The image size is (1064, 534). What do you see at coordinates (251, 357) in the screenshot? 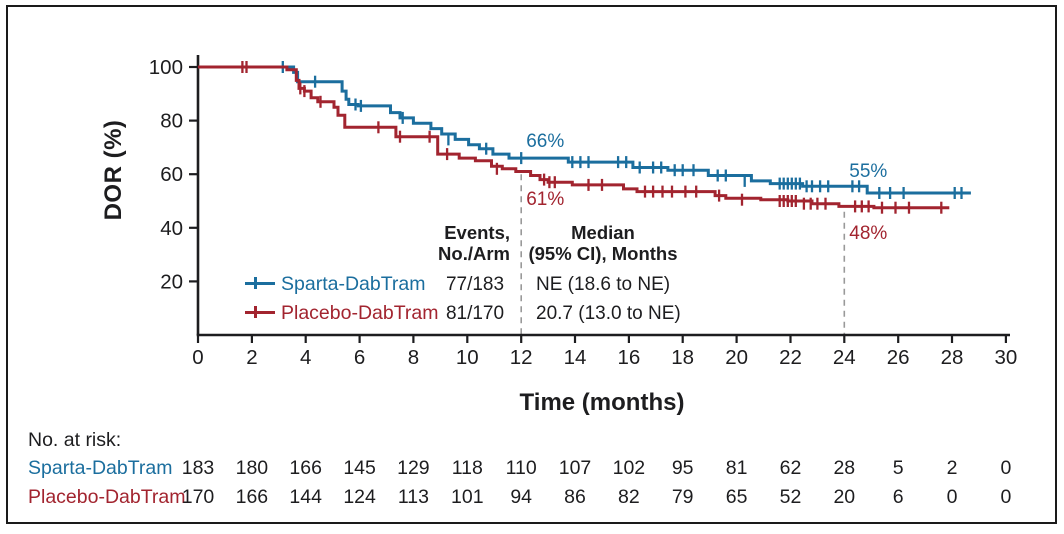
I see `x-tick-label-2: 2` at bounding box center [251, 357].